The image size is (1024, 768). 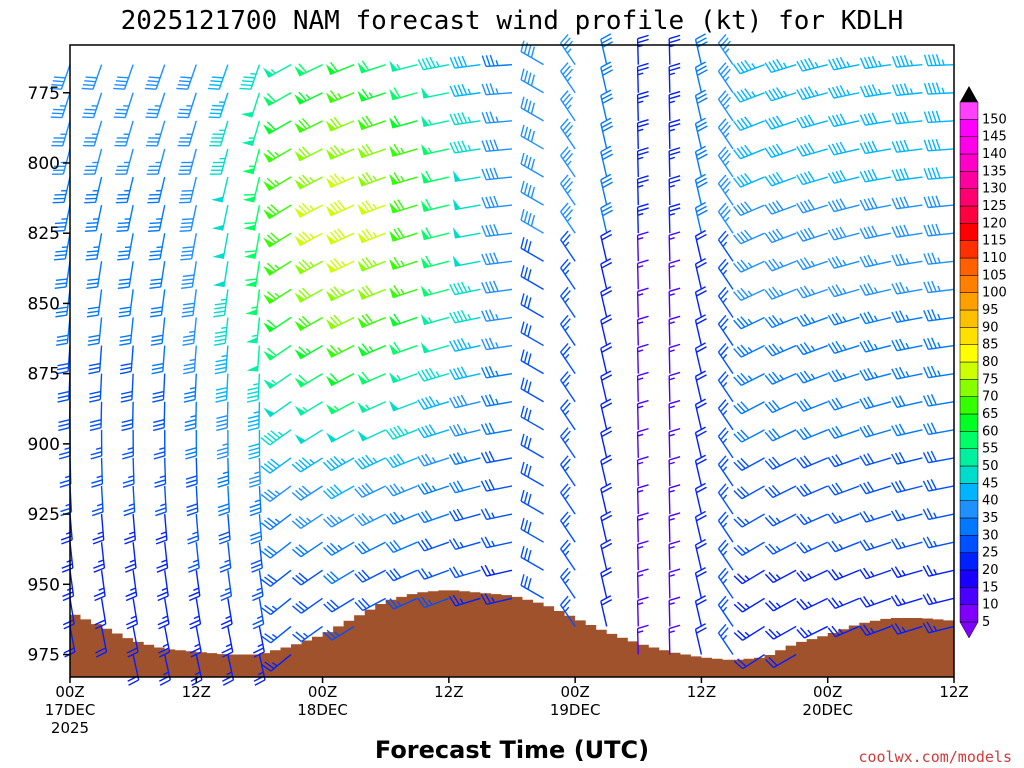 What do you see at coordinates (990, 587) in the screenshot?
I see `colorbar-tick-label: 15` at bounding box center [990, 587].